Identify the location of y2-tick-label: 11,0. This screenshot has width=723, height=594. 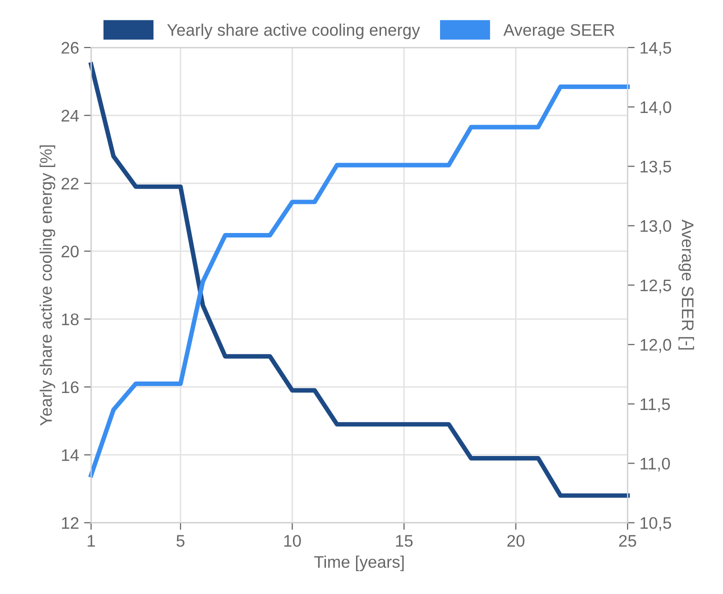
(655, 465).